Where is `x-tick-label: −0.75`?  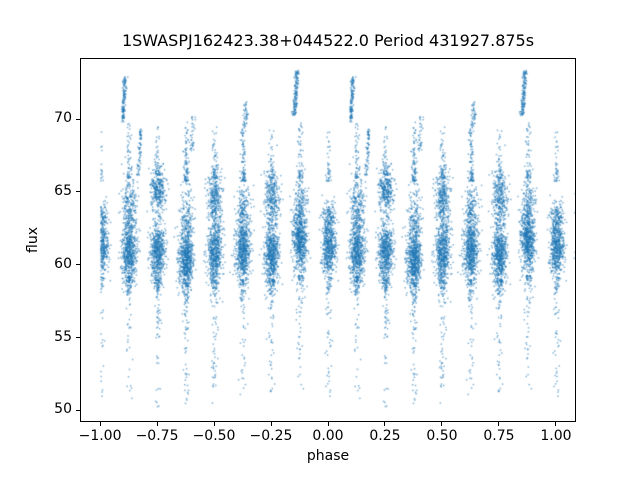
x-tick-label: −0.75 is located at coordinates (157, 436).